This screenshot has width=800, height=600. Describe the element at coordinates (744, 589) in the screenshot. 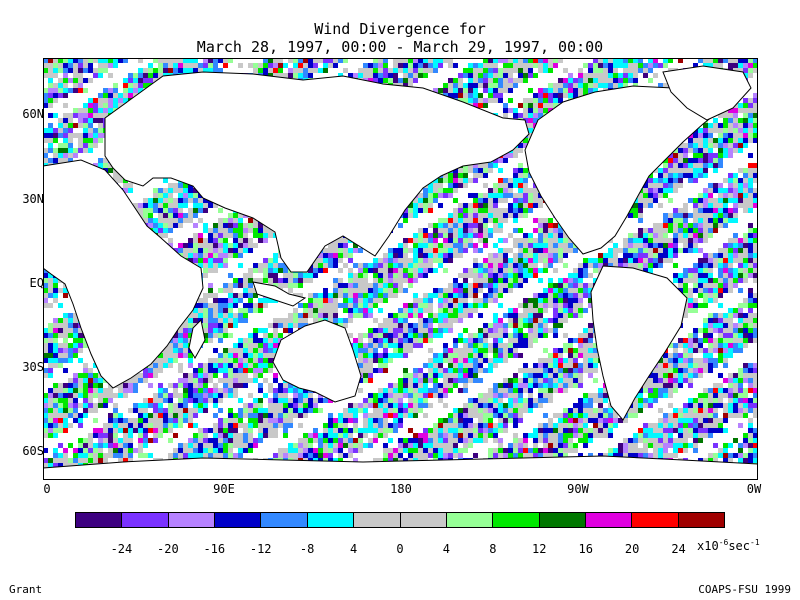

I see `organization-credit: COAPS-FSU 1999` at that location.